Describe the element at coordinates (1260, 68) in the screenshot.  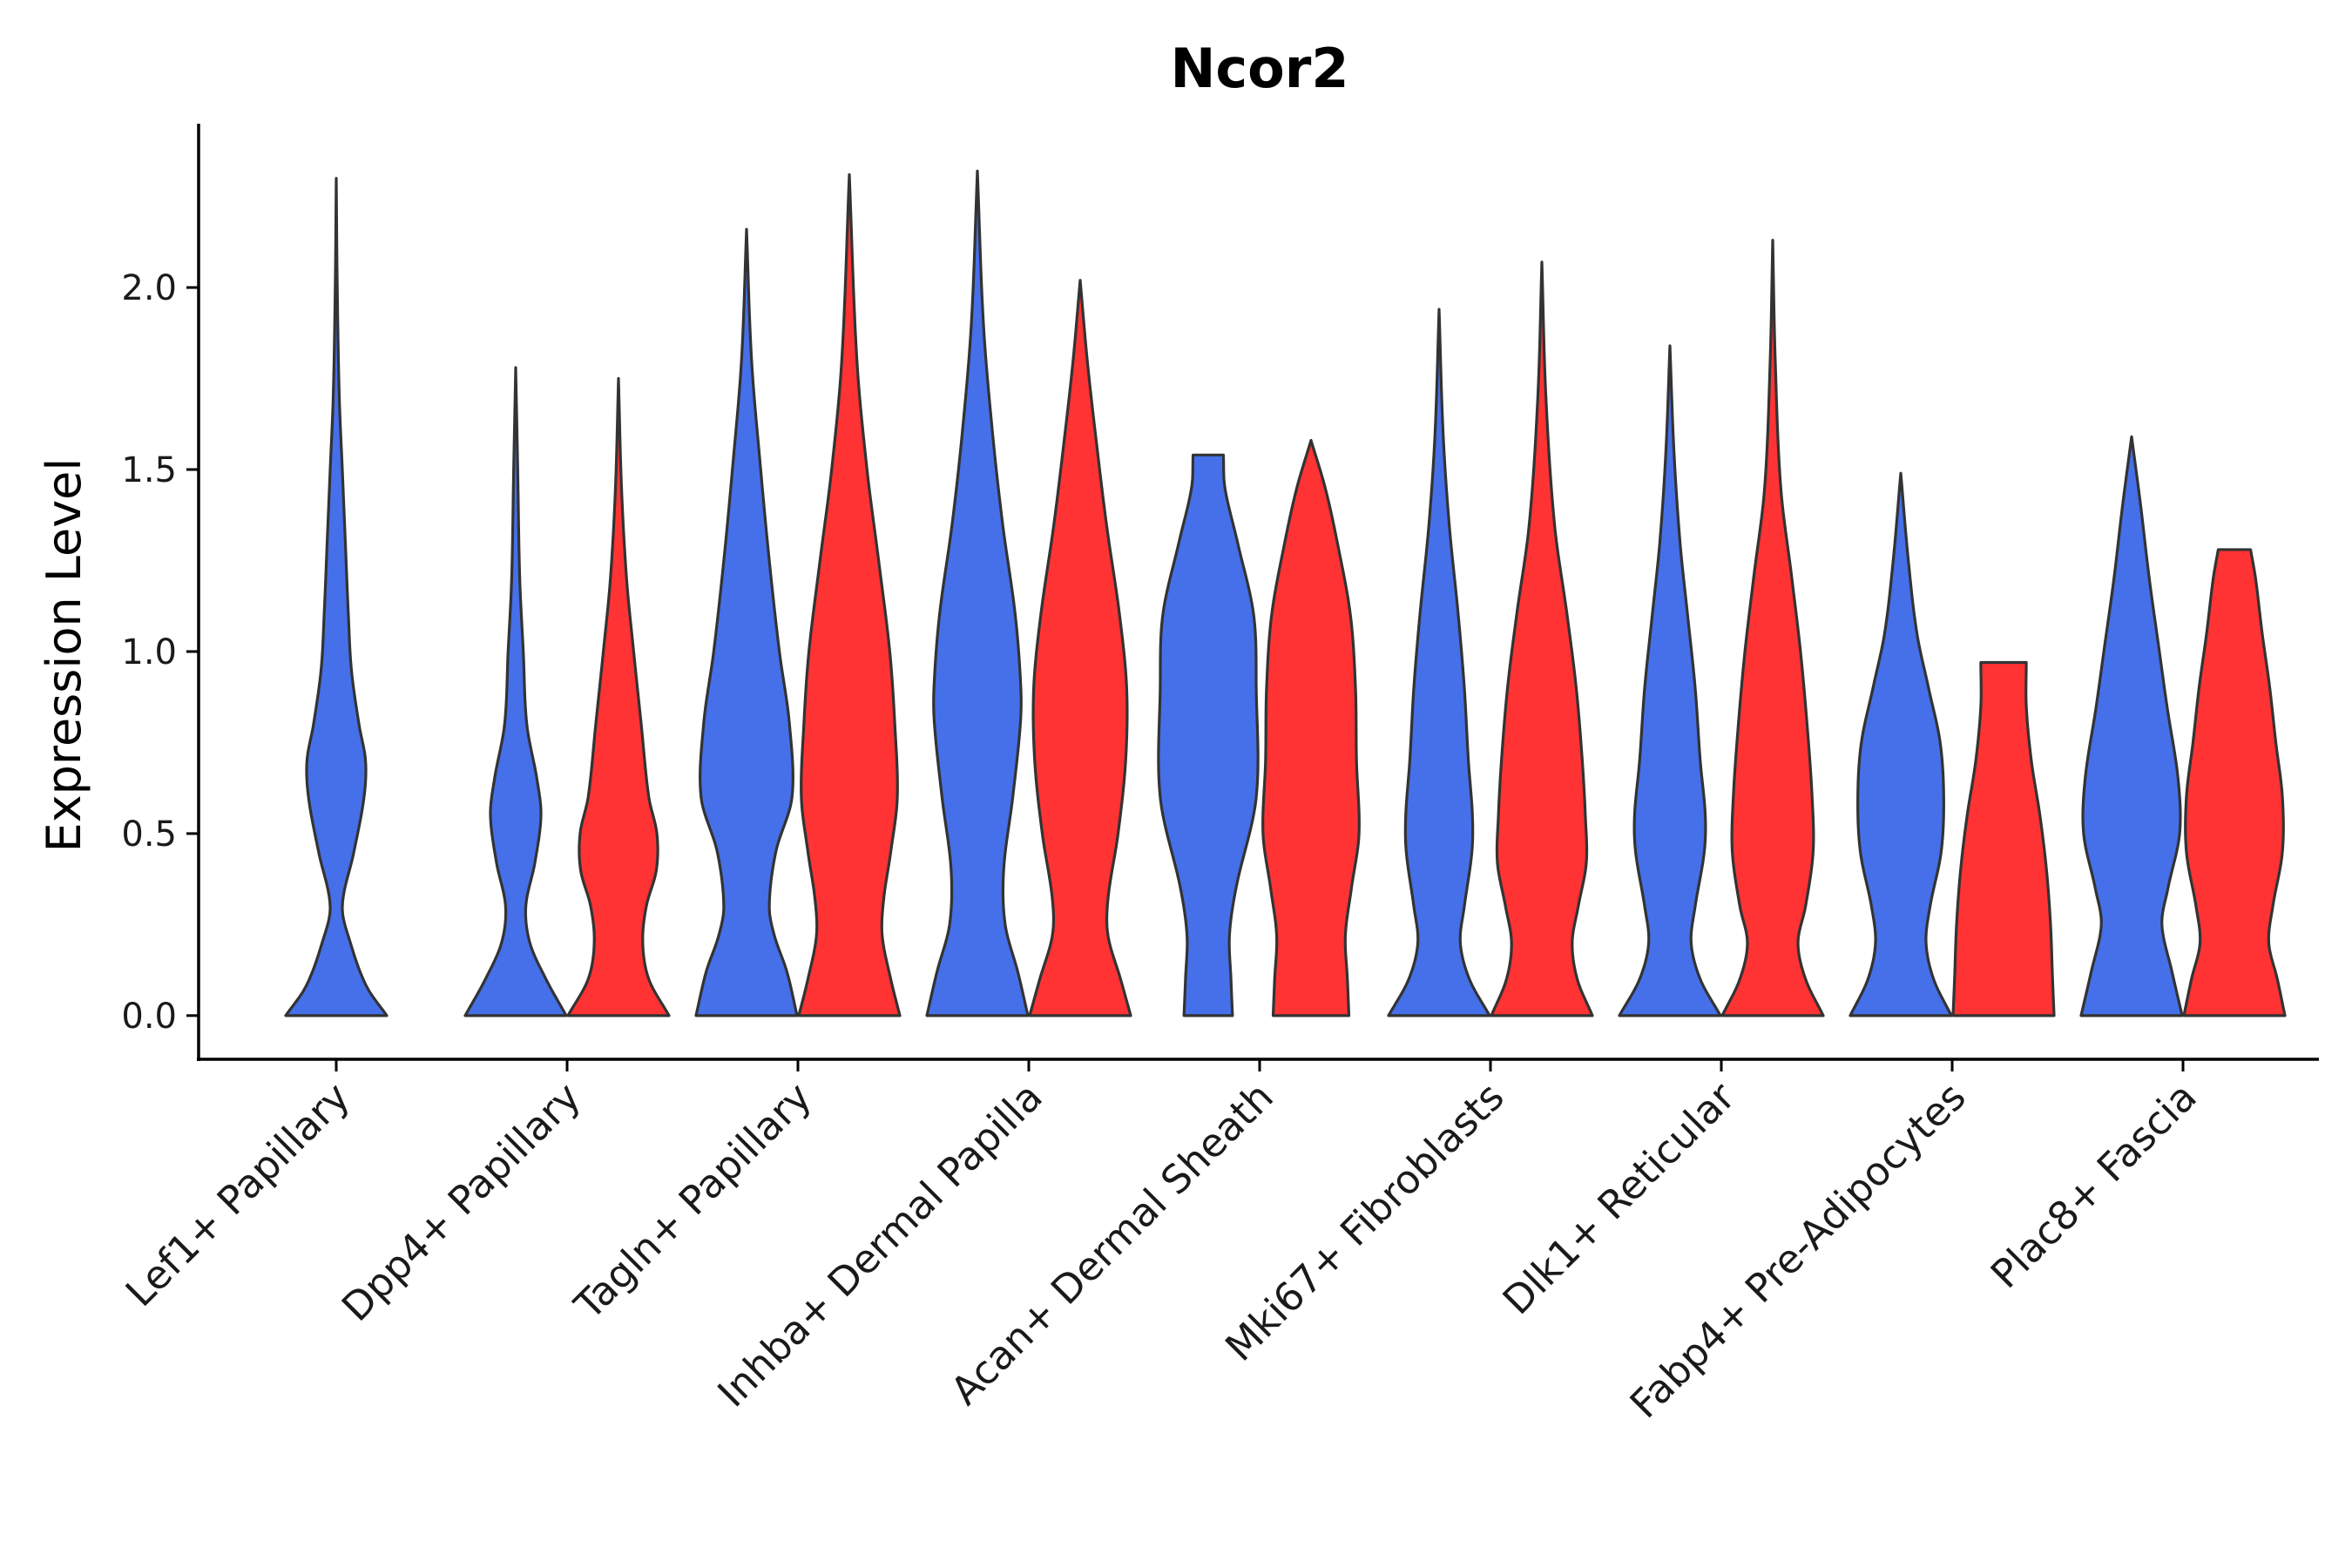
I see `chart-title: Ncor2` at that location.